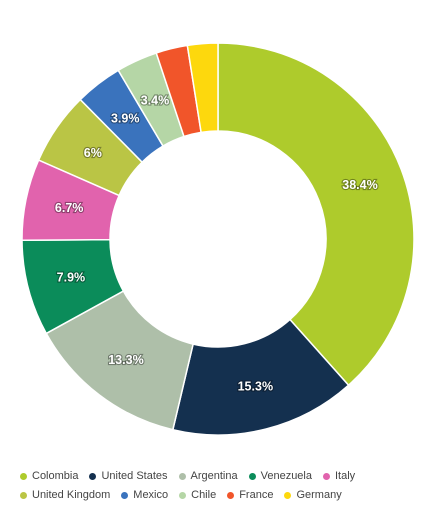 The width and height of the screenshot is (436, 512). I want to click on legend-item-colombia: Colombia, so click(49, 476).